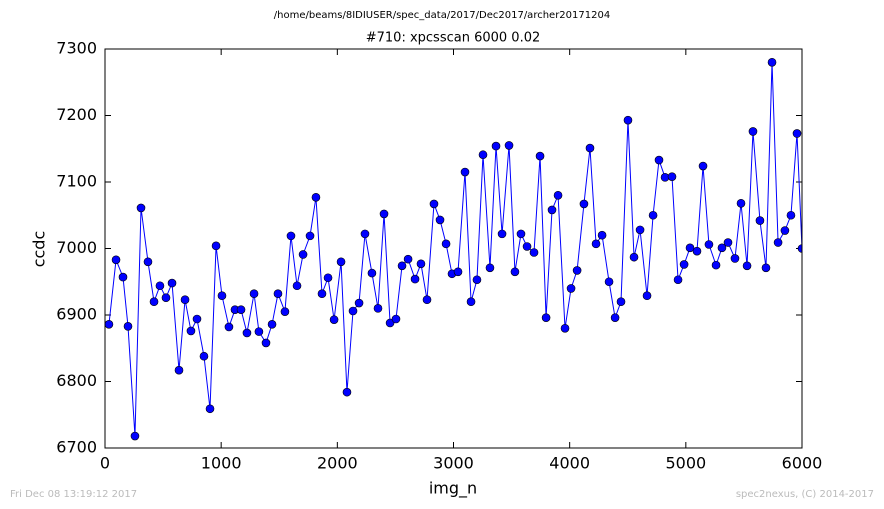 The image size is (884, 509). What do you see at coordinates (73, 494) in the screenshot?
I see `footer-left: Fri Dec 08 13:19:12 2017` at bounding box center [73, 494].